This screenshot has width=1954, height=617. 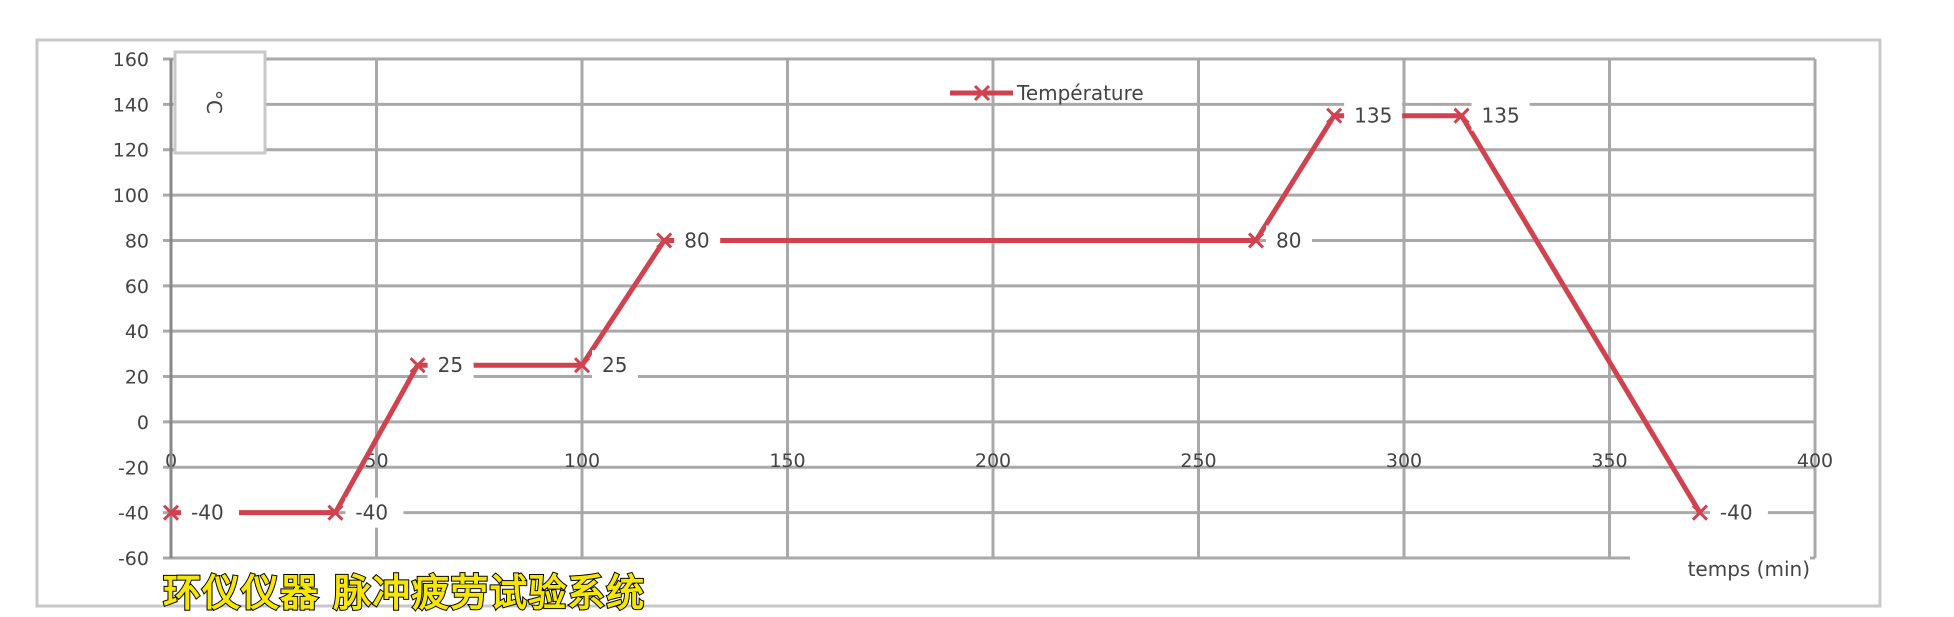 I want to click on x-tick-label: 300, so click(x=1404, y=461).